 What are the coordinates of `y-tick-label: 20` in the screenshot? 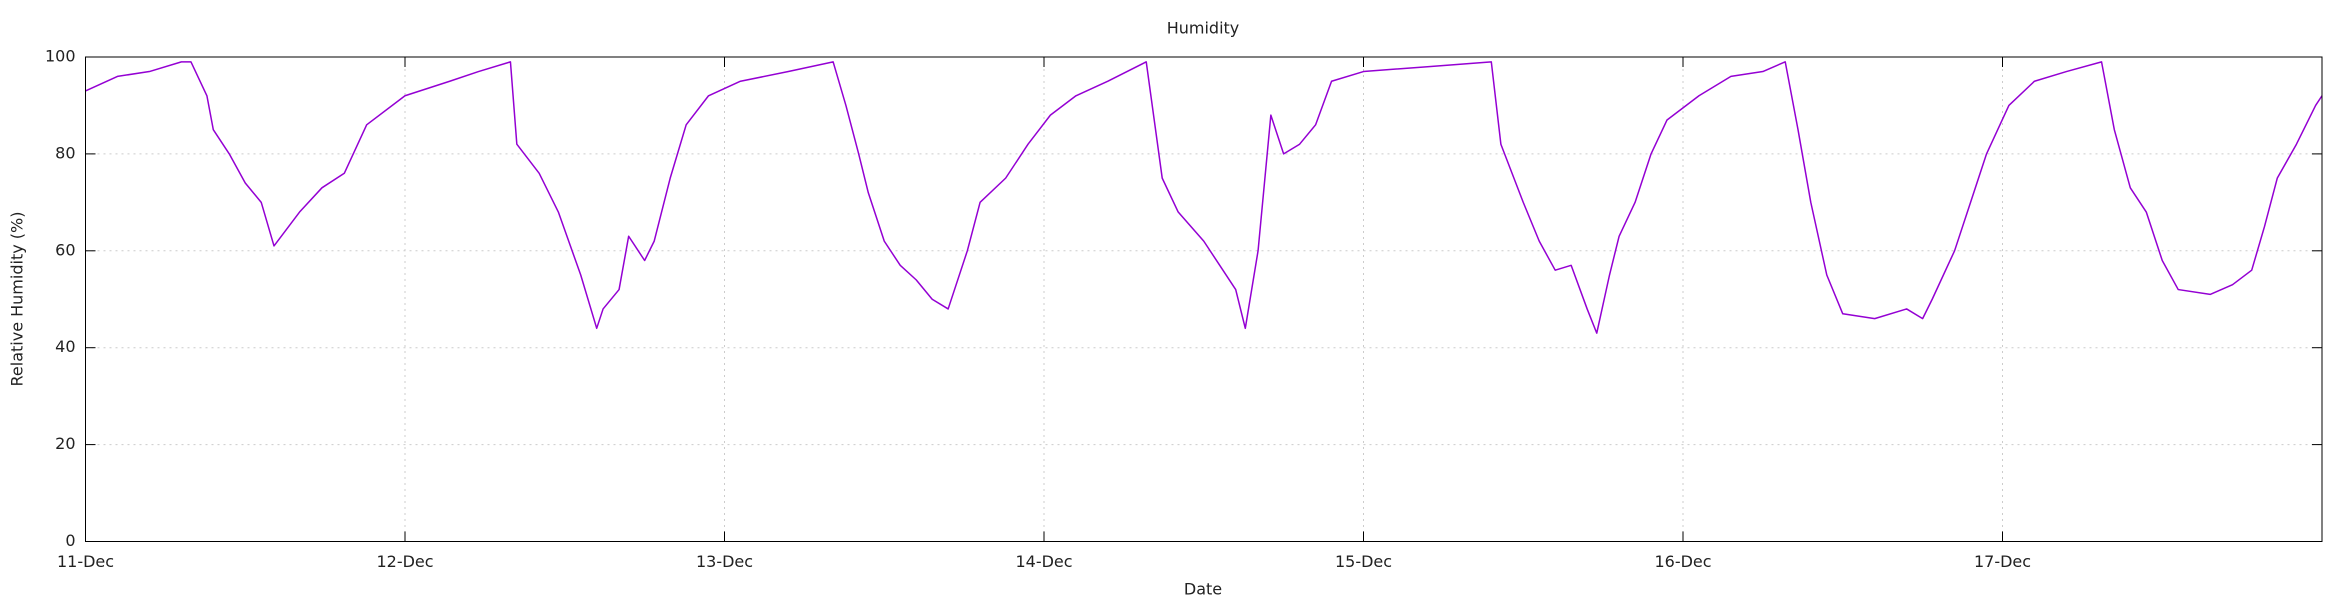 It's located at (65, 443).